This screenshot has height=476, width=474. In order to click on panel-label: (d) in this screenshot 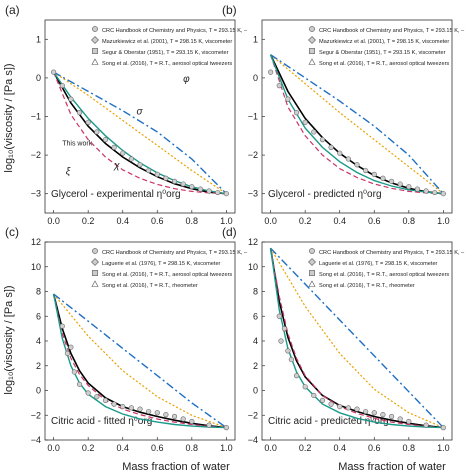, I will do `click(229, 232)`.